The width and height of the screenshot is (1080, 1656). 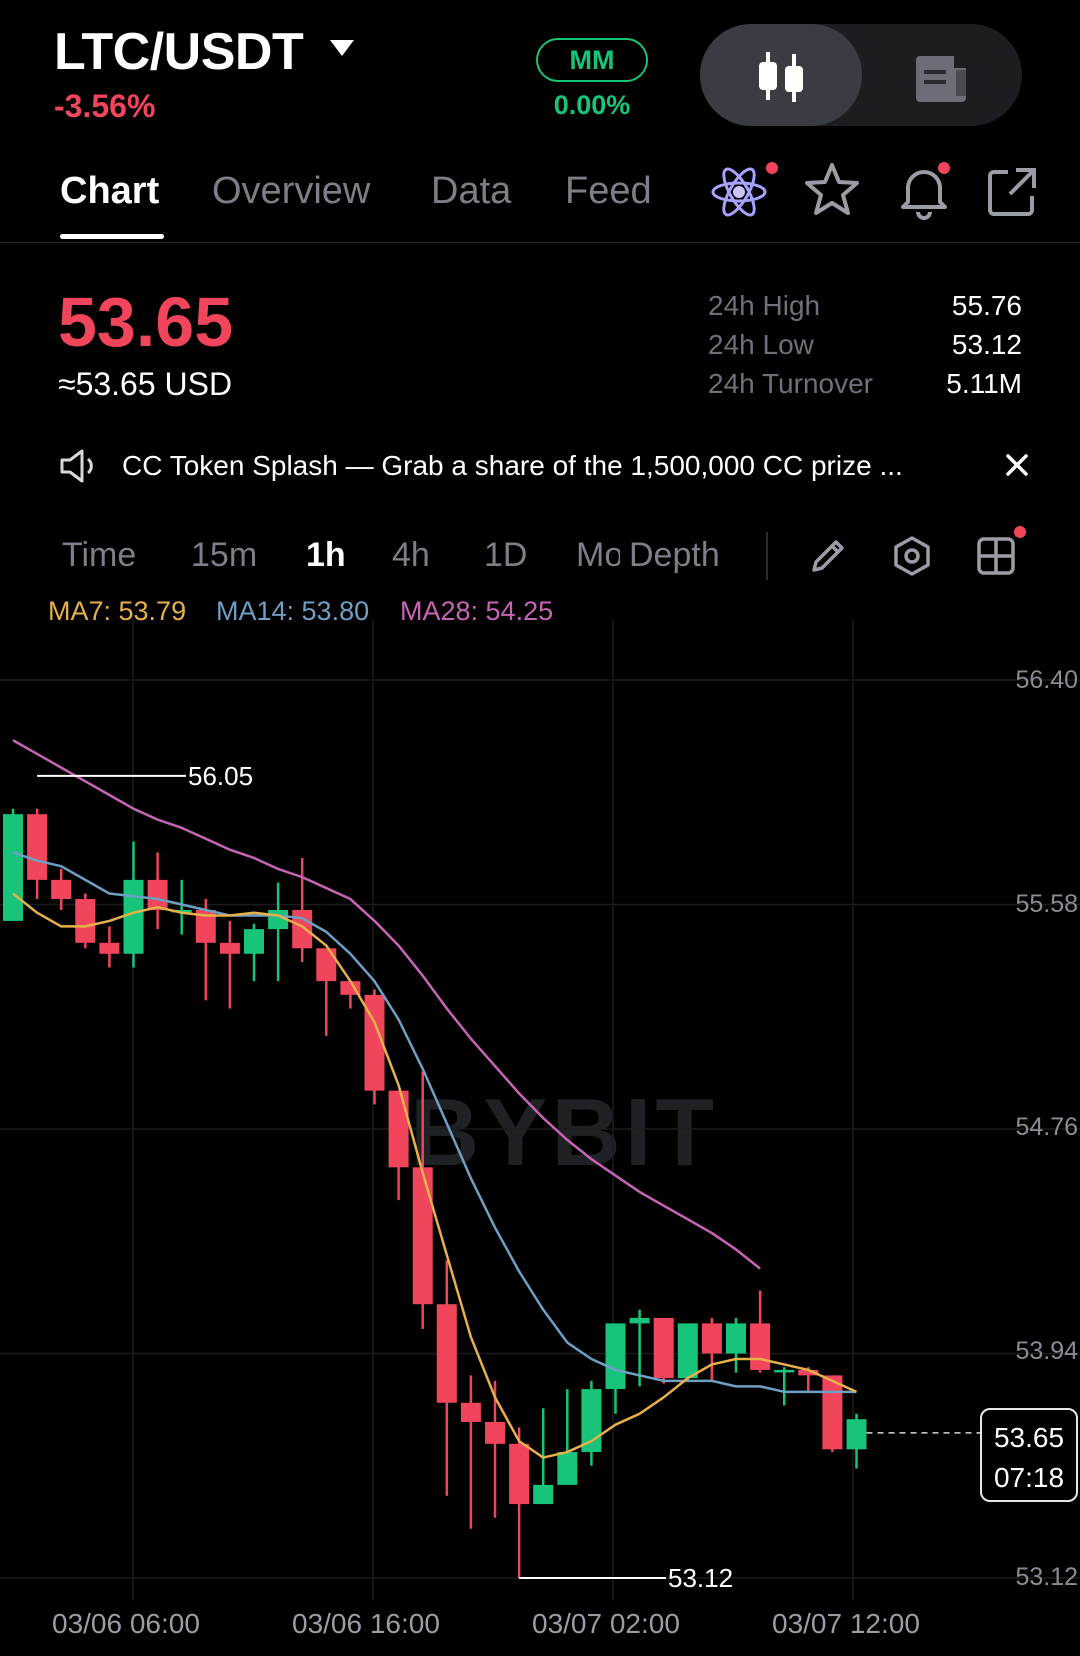 What do you see at coordinates (126, 1623) in the screenshot?
I see `x-tick-label: 03/06 06:00` at bounding box center [126, 1623].